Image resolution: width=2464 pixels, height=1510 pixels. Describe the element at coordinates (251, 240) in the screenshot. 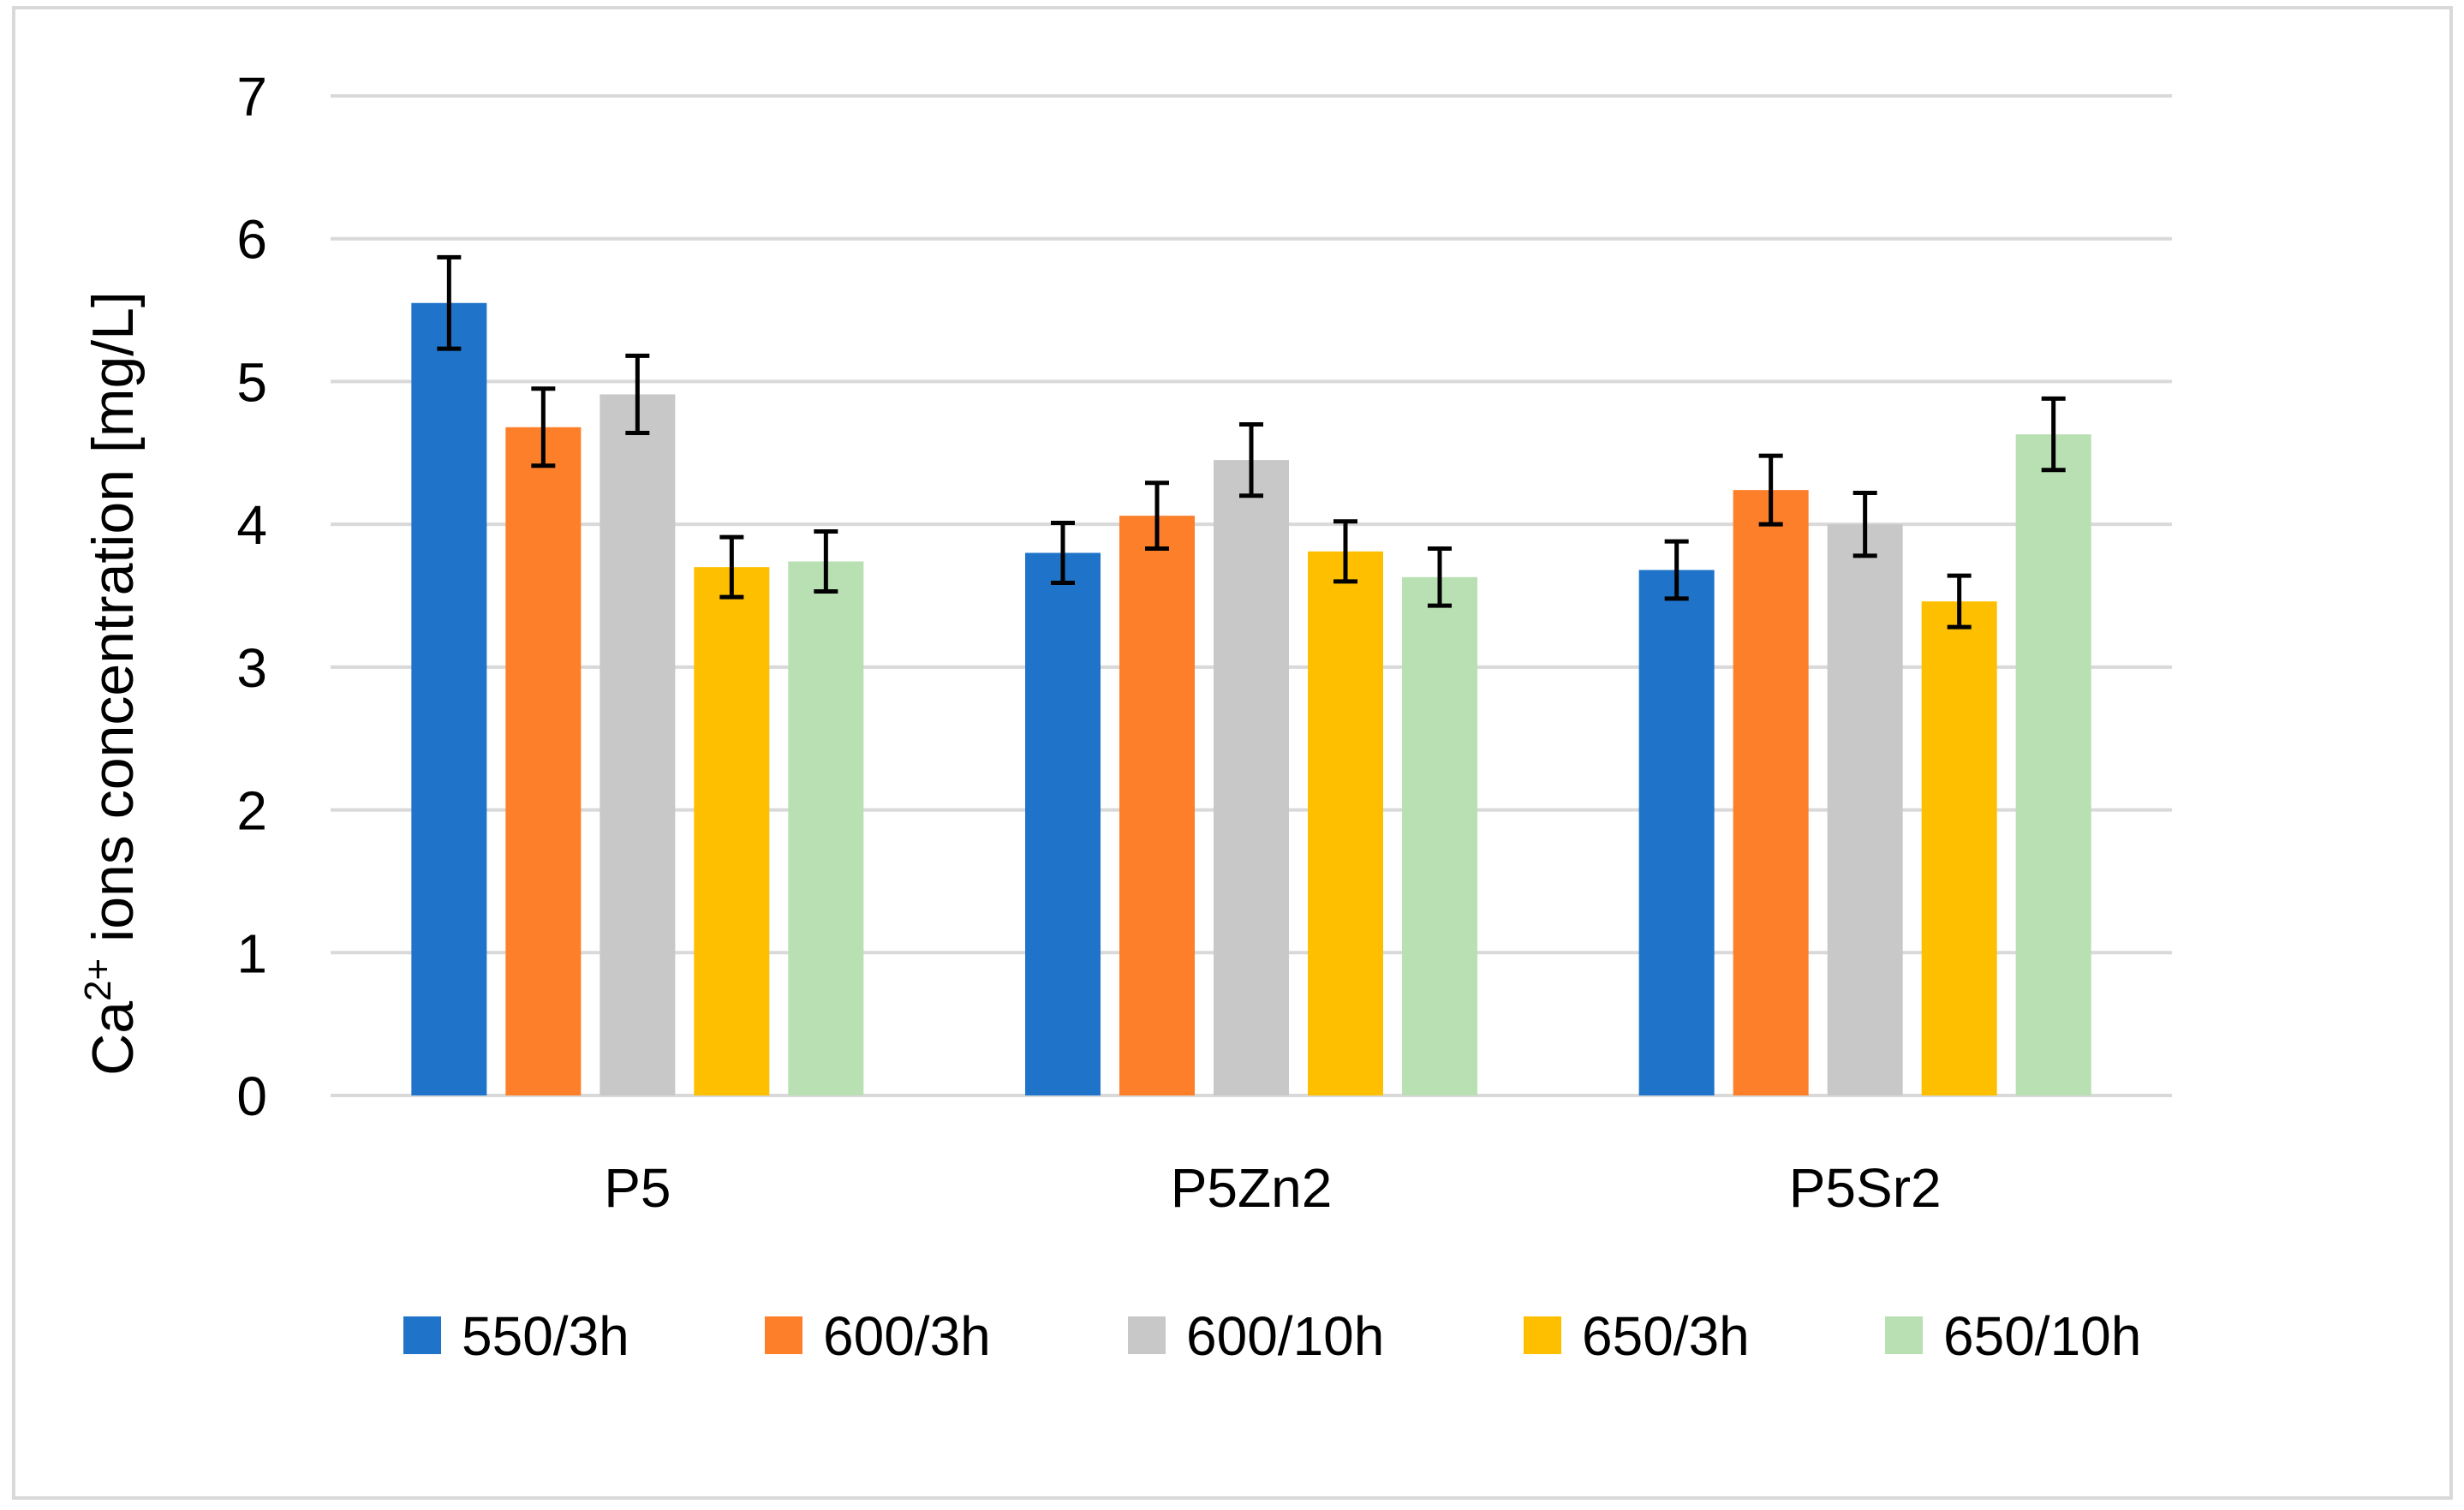

I see `y-tick-label: 6` at that location.